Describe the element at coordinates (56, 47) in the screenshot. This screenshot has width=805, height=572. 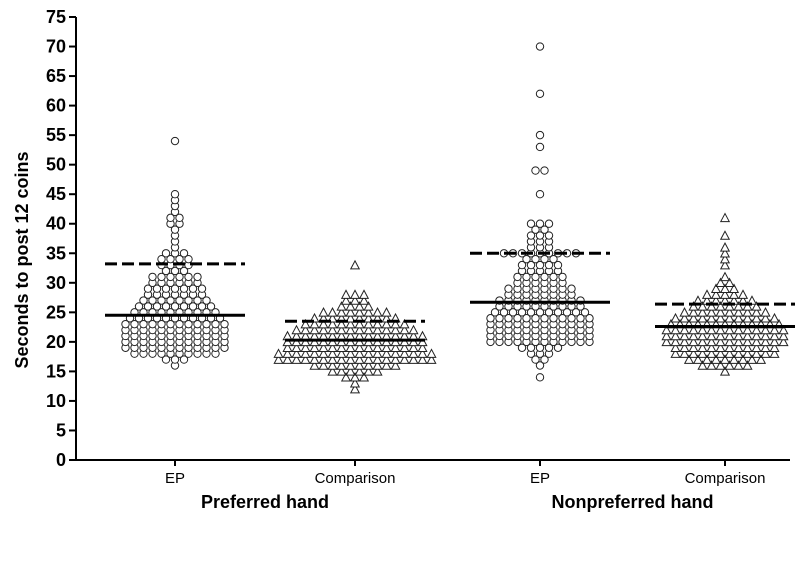
I see `y-tick-label: 70` at that location.